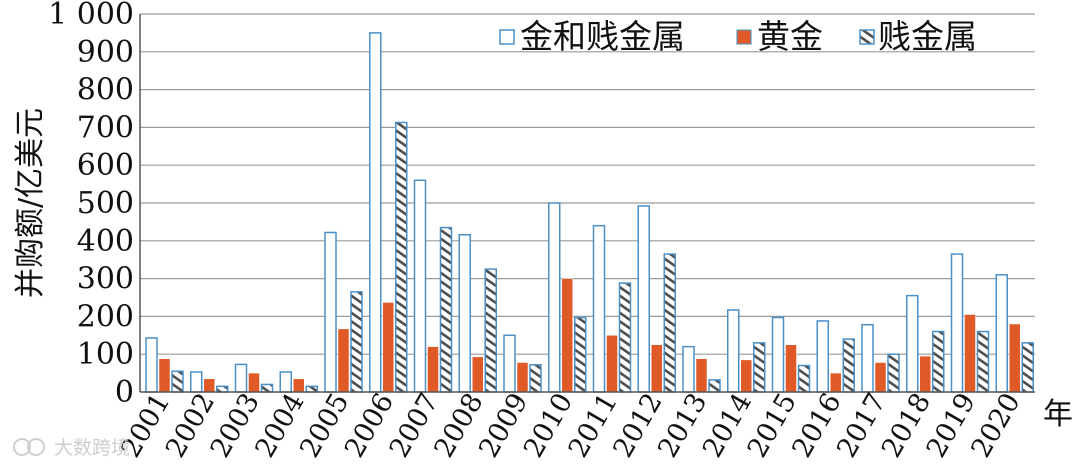  I want to click on watermark: 大数跨境, so click(71, 448).